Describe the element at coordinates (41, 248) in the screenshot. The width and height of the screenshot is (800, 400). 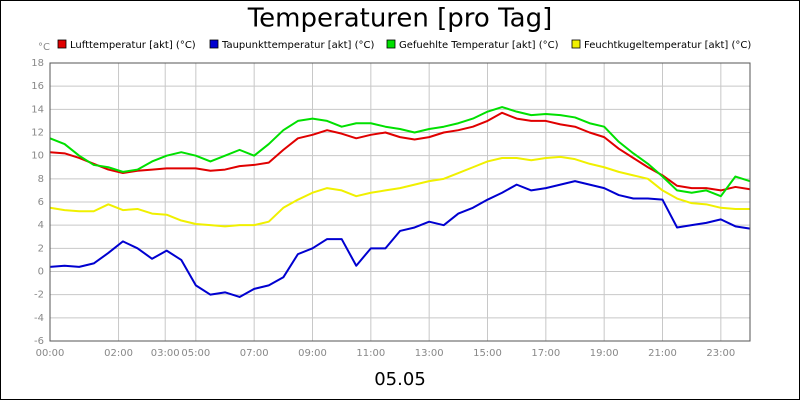
I see `y-tick-label: 2` at that location.